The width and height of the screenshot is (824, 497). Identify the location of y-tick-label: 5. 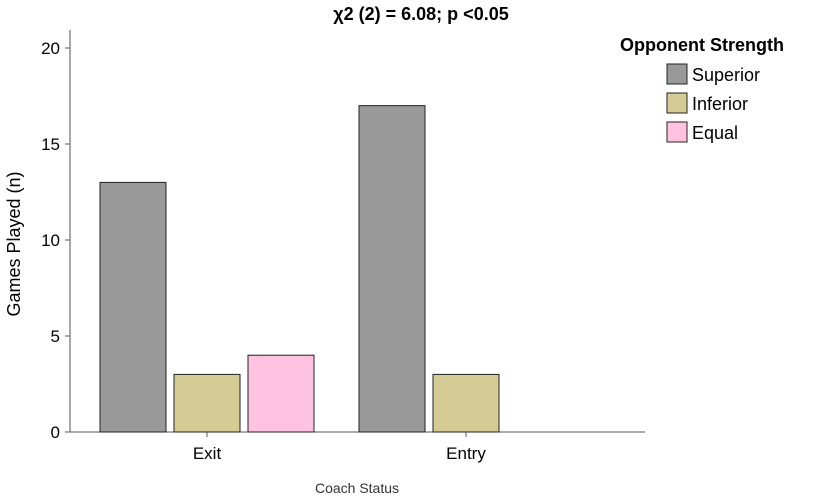
(55, 336).